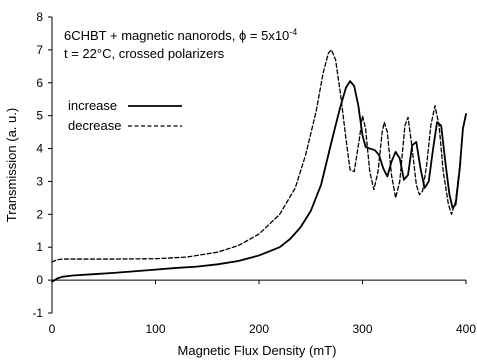 The image size is (477, 360). I want to click on legend-label-decrease: decrease, so click(94, 125).